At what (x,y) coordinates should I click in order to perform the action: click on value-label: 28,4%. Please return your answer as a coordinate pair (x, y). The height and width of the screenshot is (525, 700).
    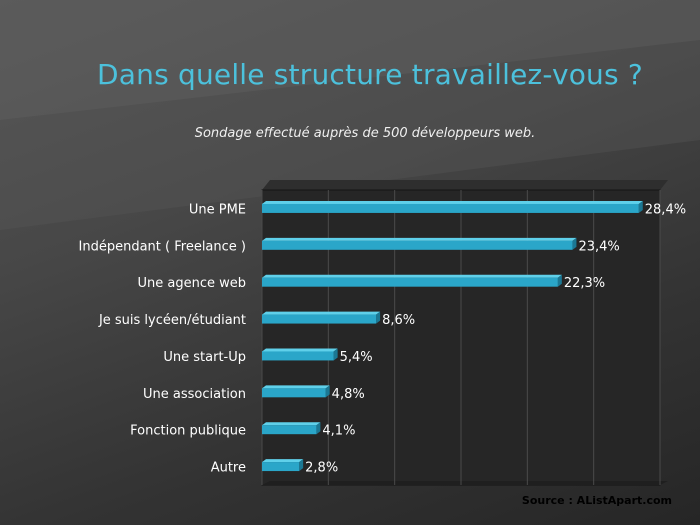
    Looking at the image, I should click on (665, 209).